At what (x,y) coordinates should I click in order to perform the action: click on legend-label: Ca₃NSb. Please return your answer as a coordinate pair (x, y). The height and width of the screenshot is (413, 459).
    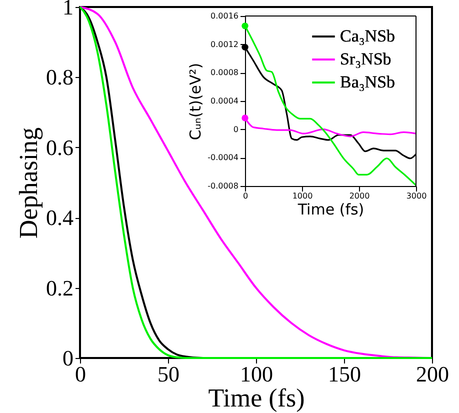
    Looking at the image, I should click on (368, 36).